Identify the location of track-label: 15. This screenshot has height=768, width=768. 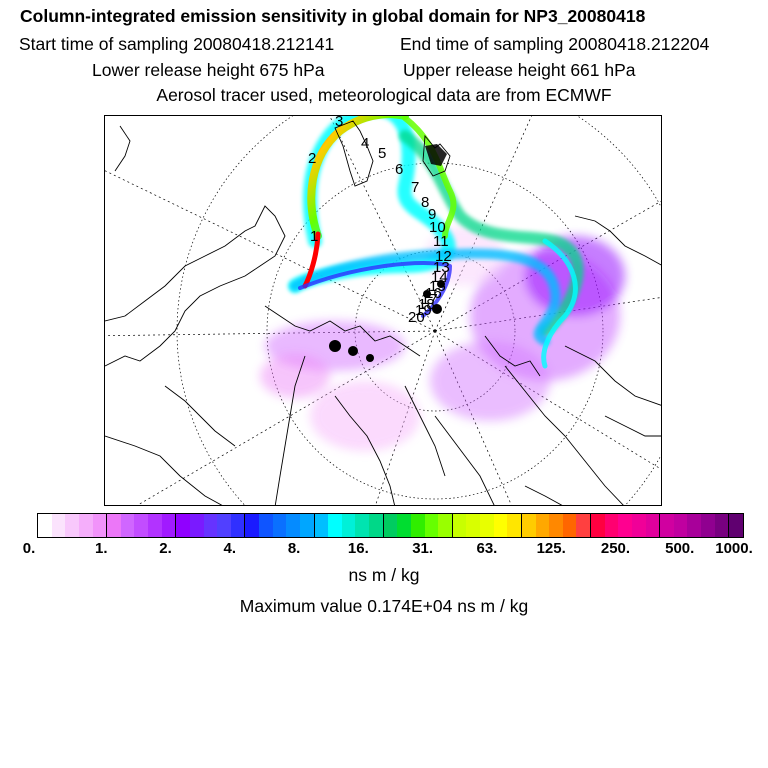
(437, 286).